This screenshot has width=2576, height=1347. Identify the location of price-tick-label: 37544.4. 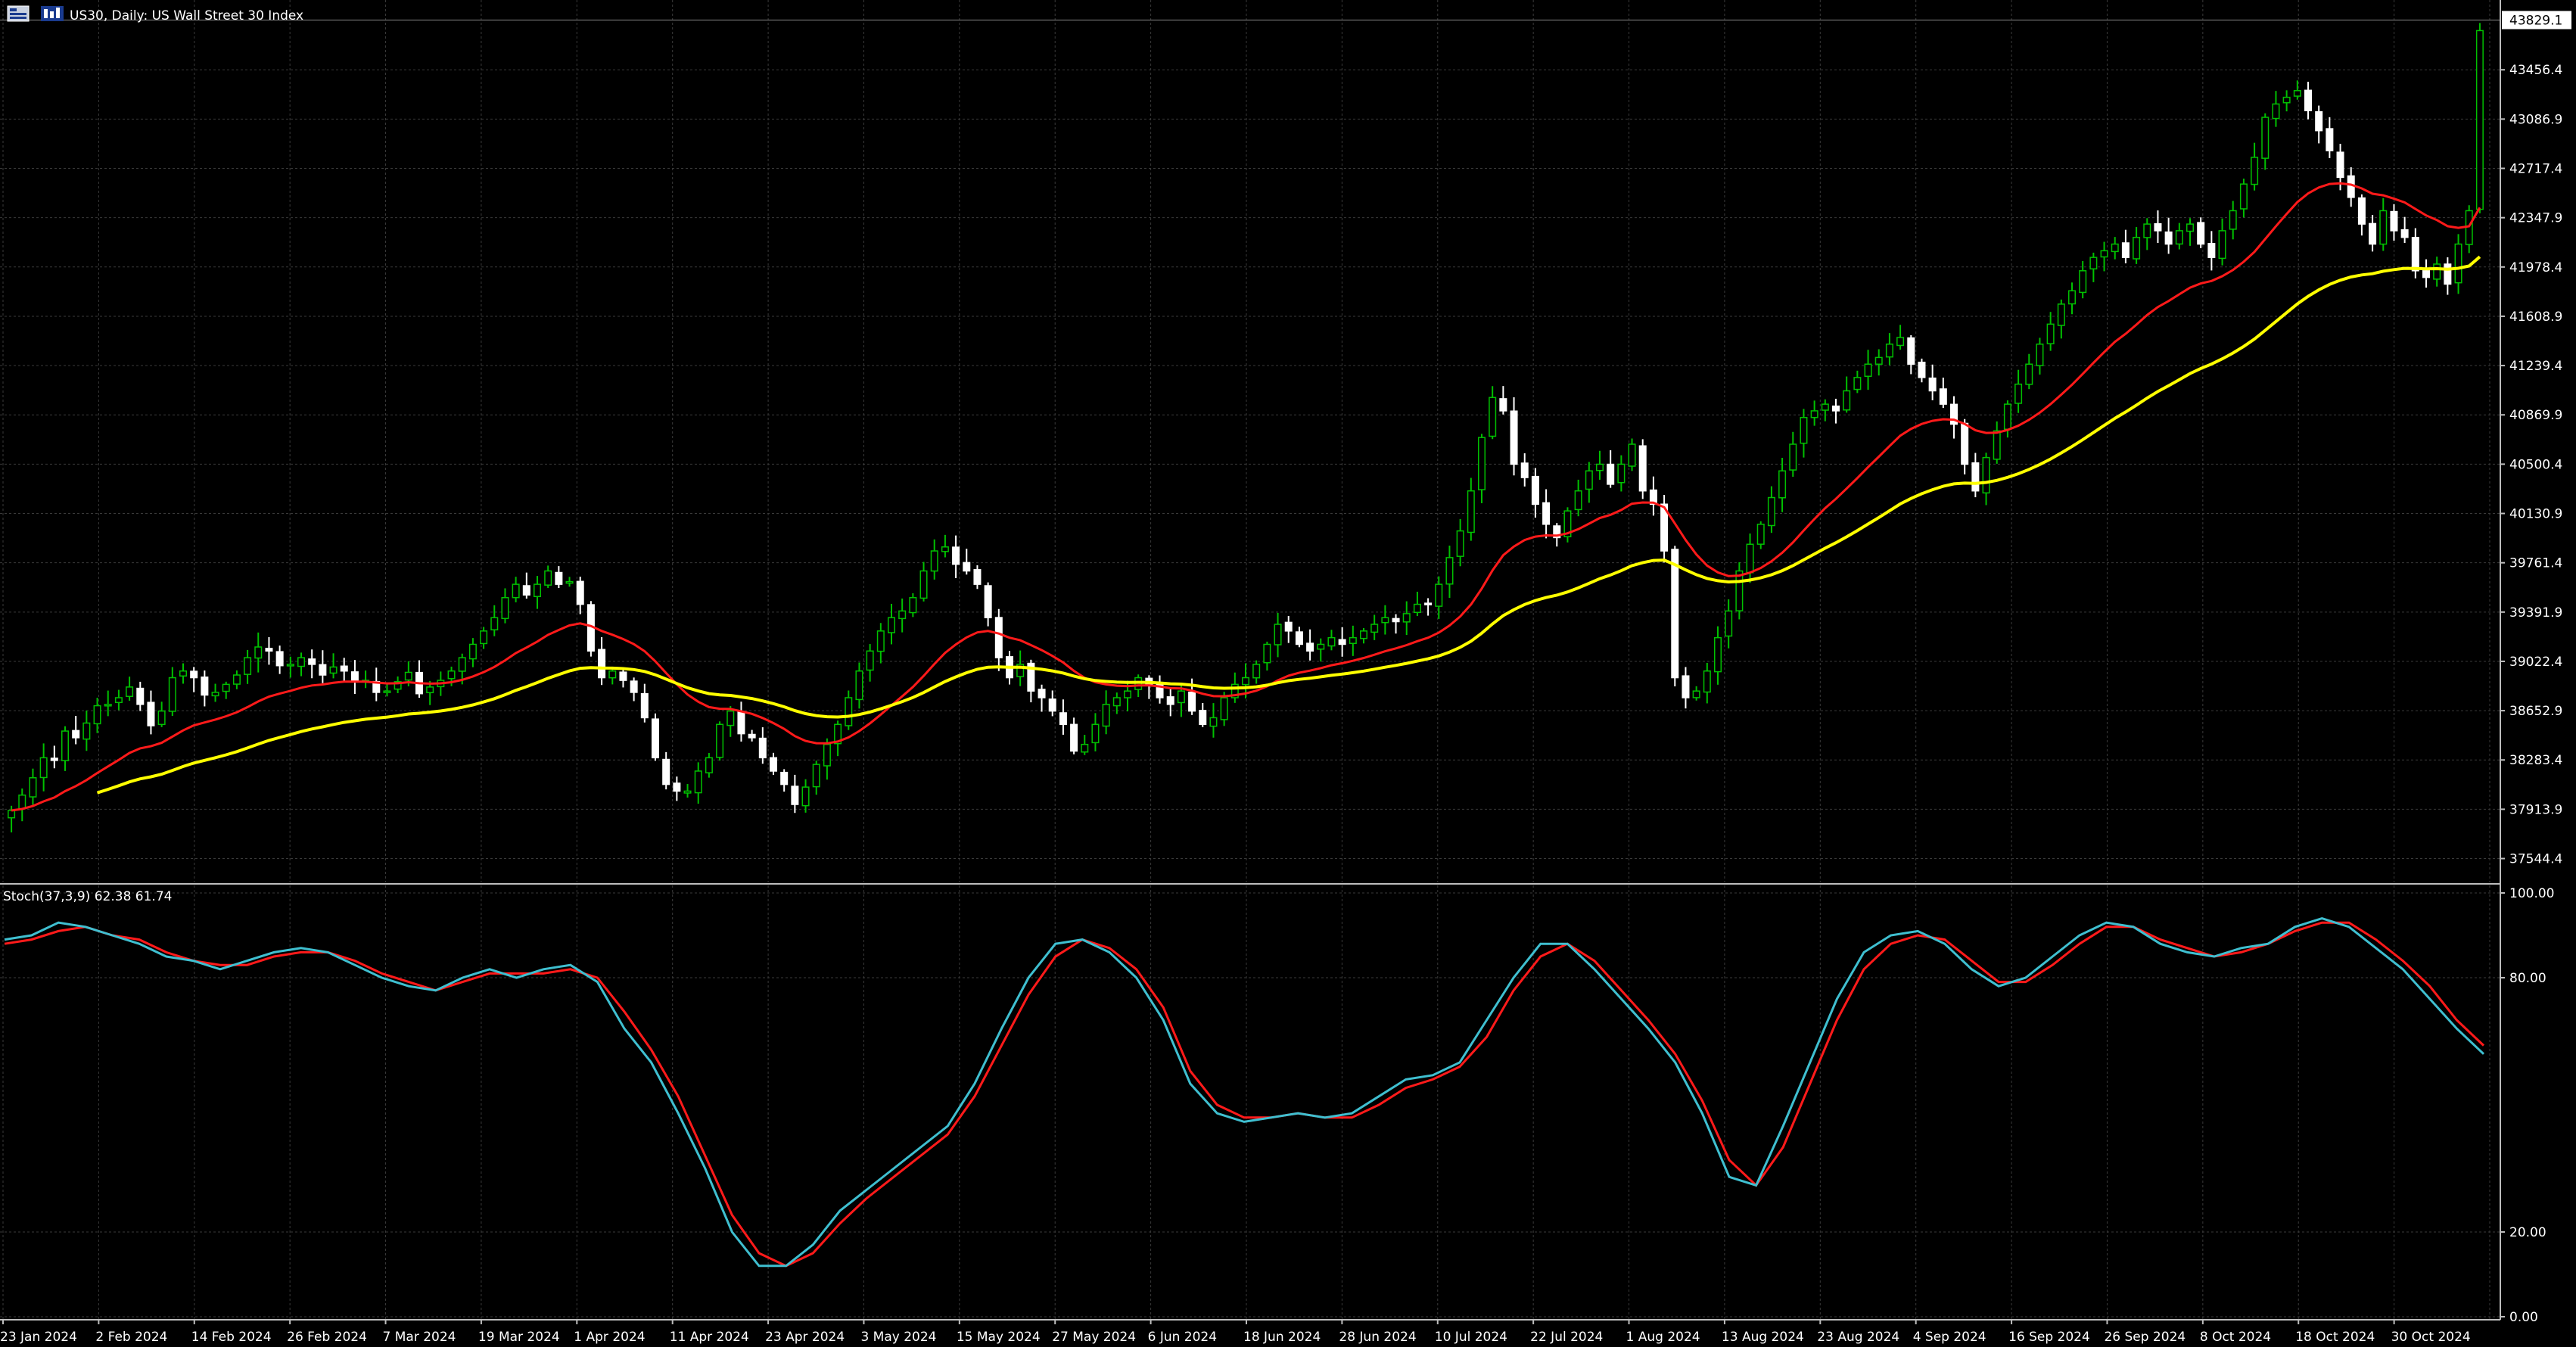
(2535, 859).